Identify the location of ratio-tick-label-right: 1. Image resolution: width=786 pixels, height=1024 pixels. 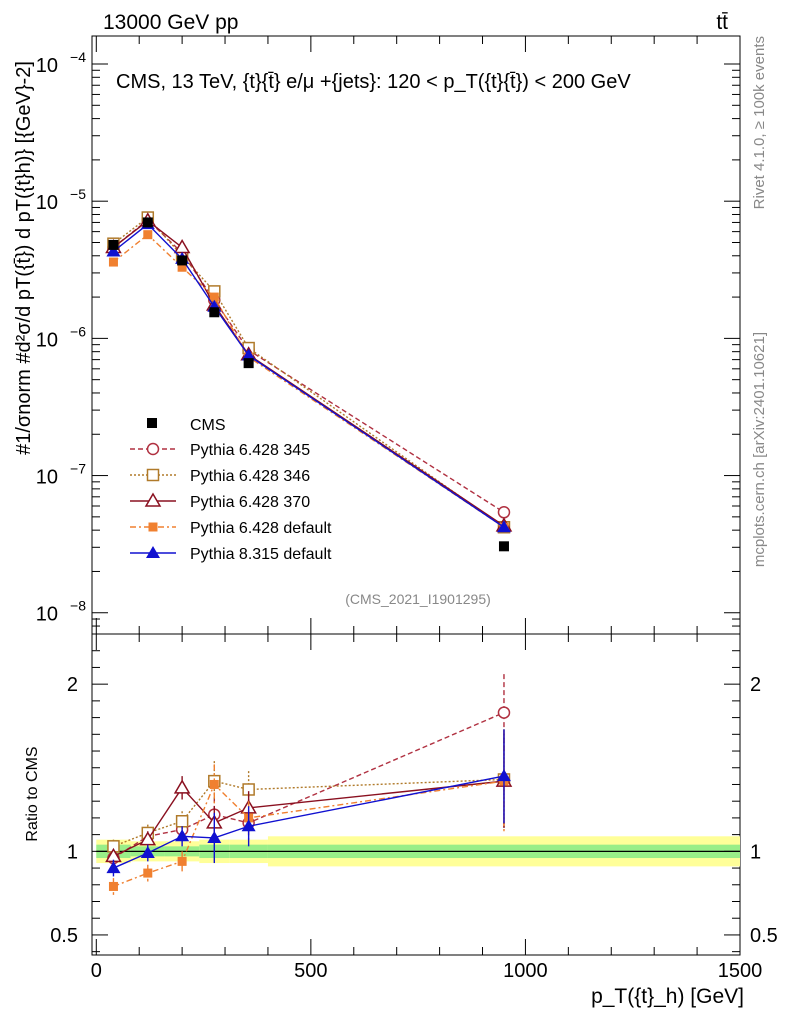
(755, 852).